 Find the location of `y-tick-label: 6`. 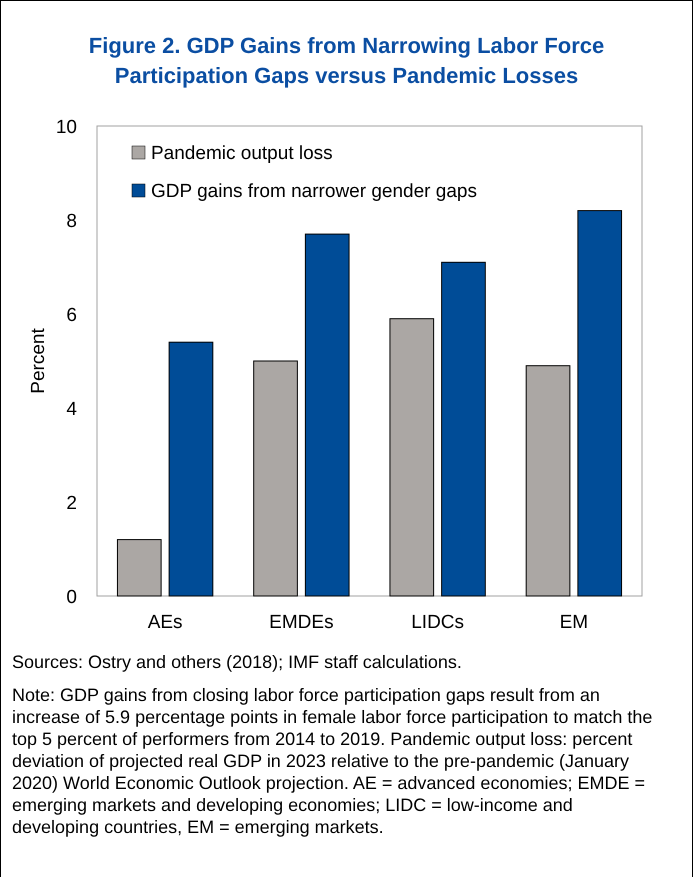

y-tick-label: 6 is located at coordinates (71, 315).